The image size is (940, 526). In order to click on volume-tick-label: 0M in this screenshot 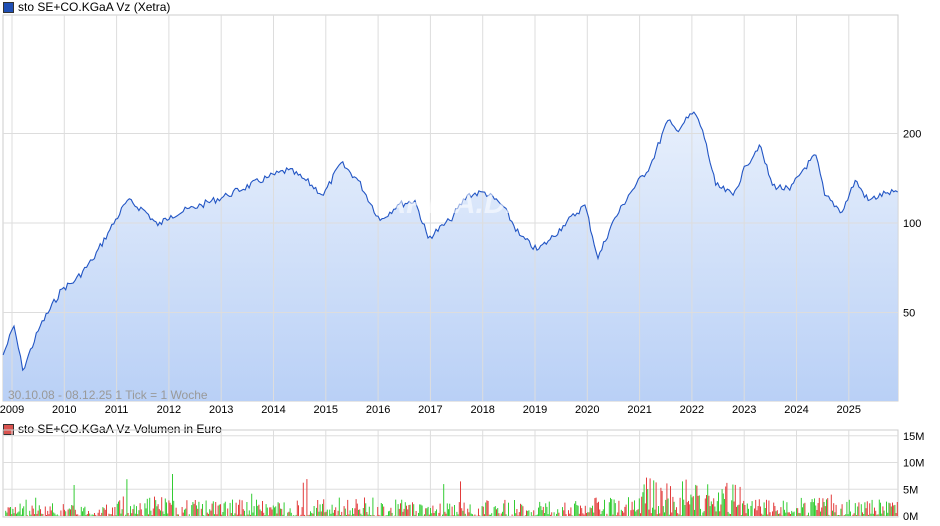, I will do `click(910, 517)`.